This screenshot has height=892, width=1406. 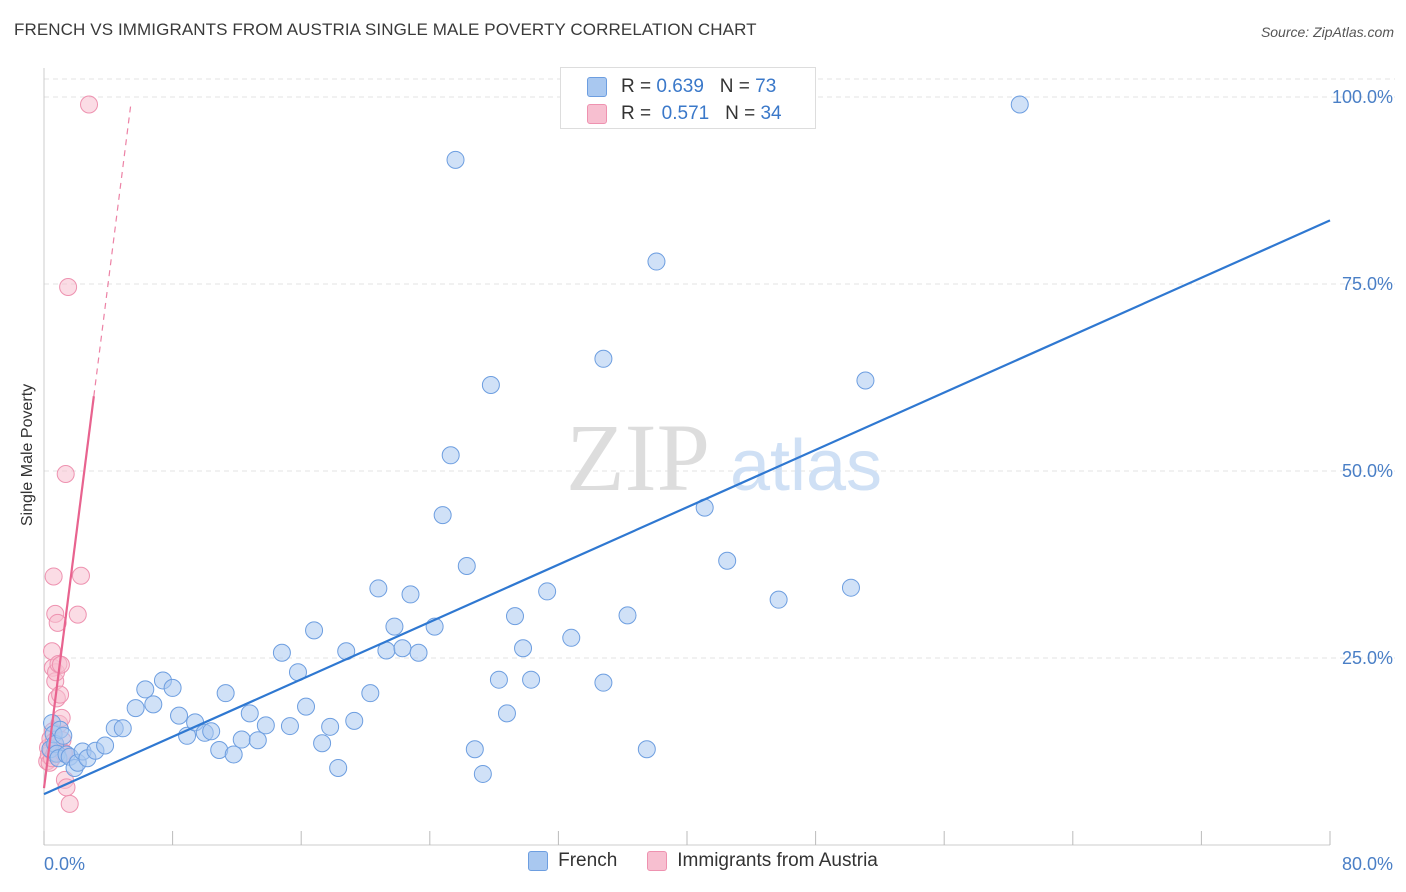 I want to click on watermark-atlas: atlas, so click(x=806, y=466).